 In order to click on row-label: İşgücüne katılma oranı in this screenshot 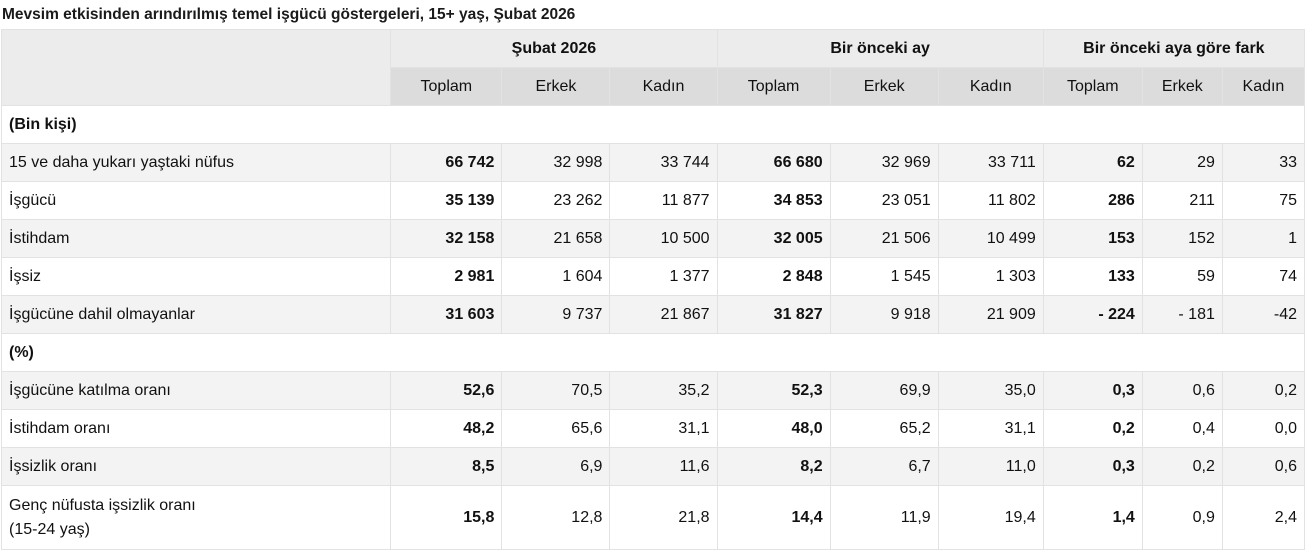, I will do `click(196, 390)`.